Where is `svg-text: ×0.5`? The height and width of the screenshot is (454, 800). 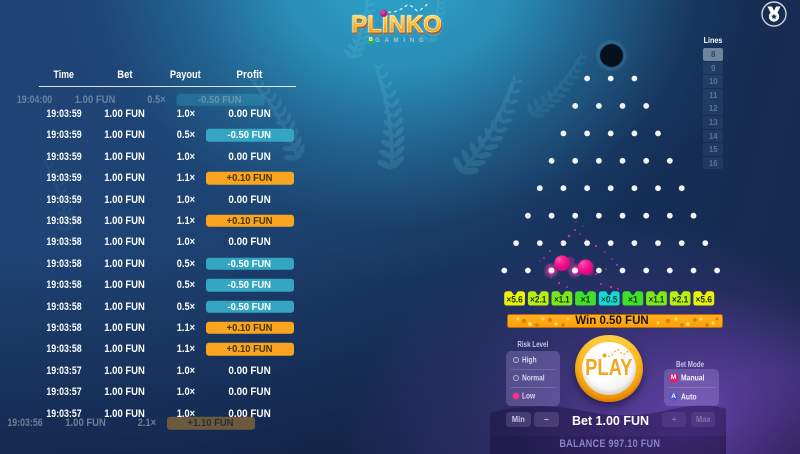
svg-text: ×0.5 is located at coordinates (609, 299).